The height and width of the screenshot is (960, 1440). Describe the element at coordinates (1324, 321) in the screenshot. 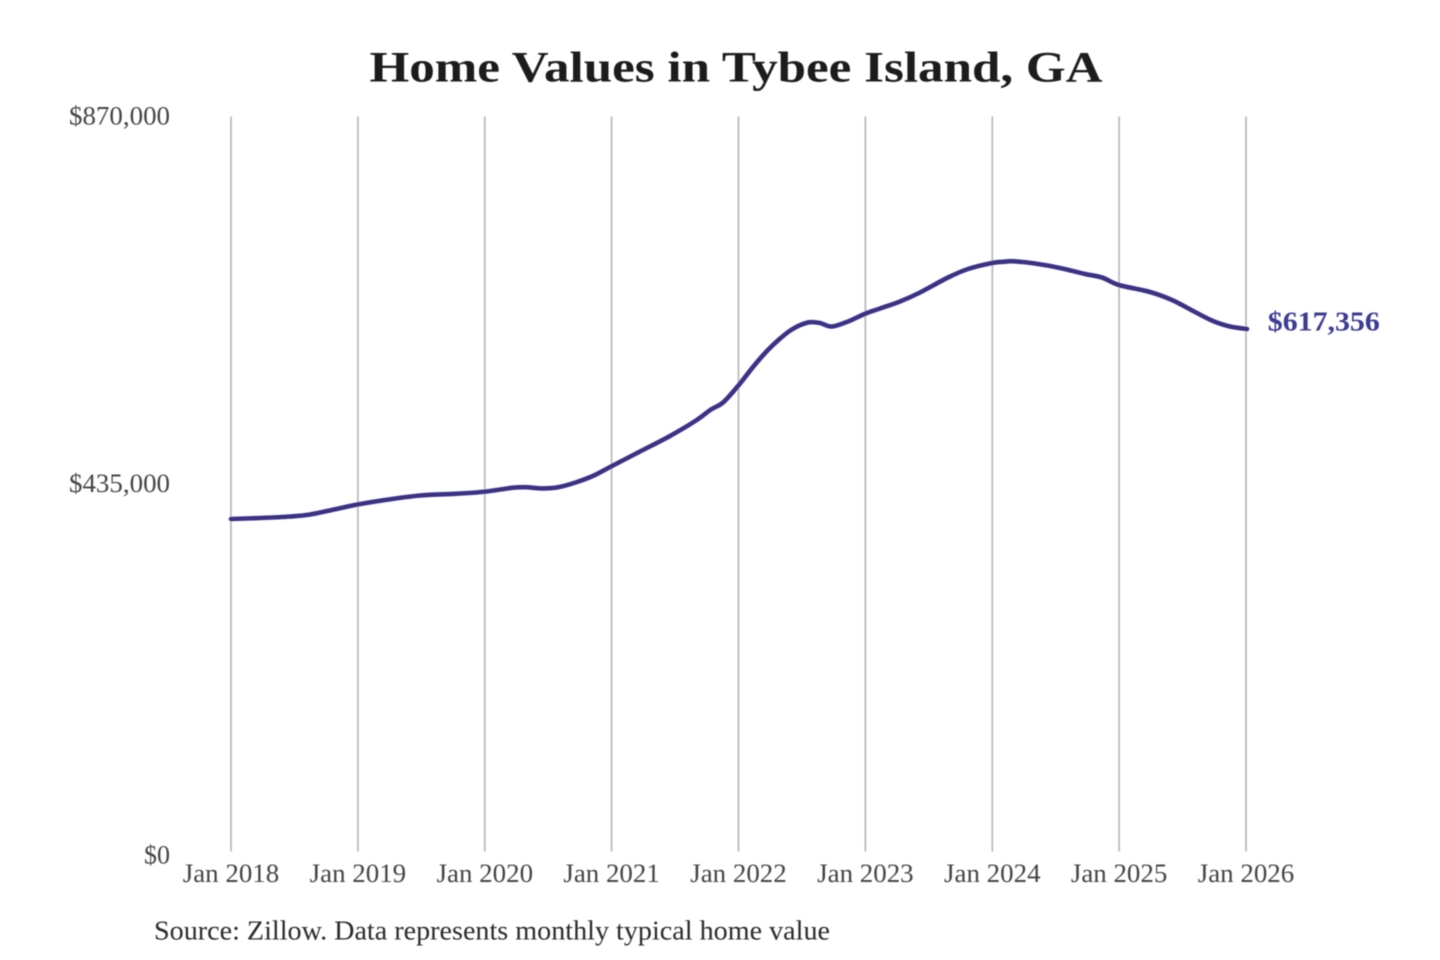

I see `svg-text: $617,356` at that location.